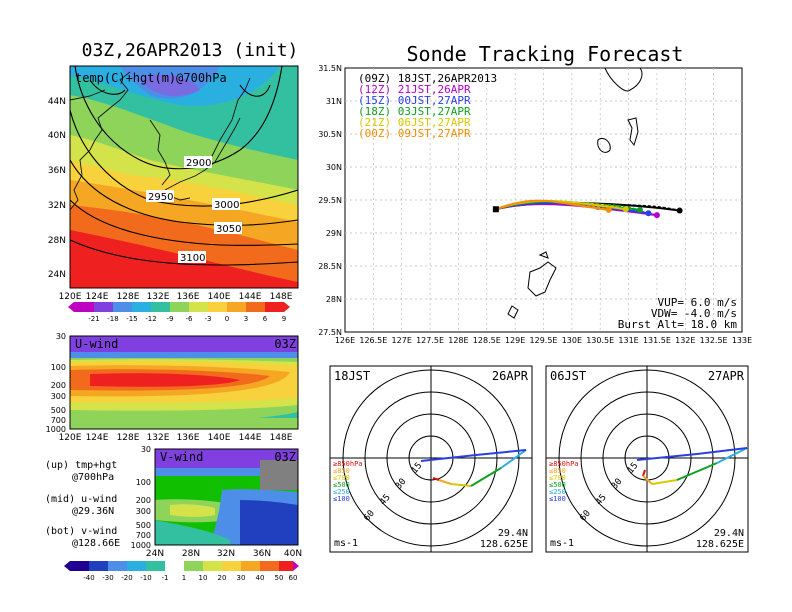 This screenshot has width=792, height=612. What do you see at coordinates (57, 171) in the screenshot?
I see `svg-text: 36N` at bounding box center [57, 171].